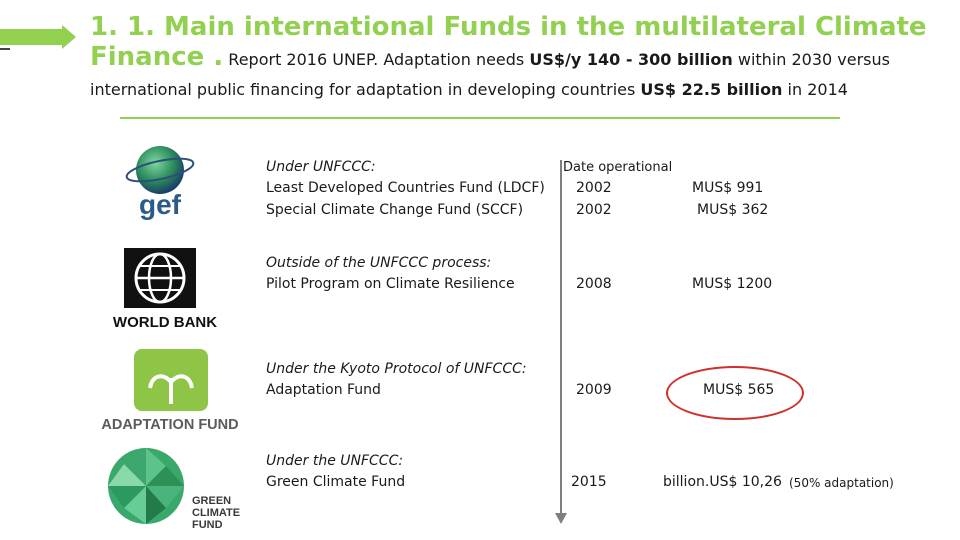 Image resolution: width=960 pixels, height=540 pixels. What do you see at coordinates (69, 37) in the screenshot?
I see `title-arrow-icon` at bounding box center [69, 37].